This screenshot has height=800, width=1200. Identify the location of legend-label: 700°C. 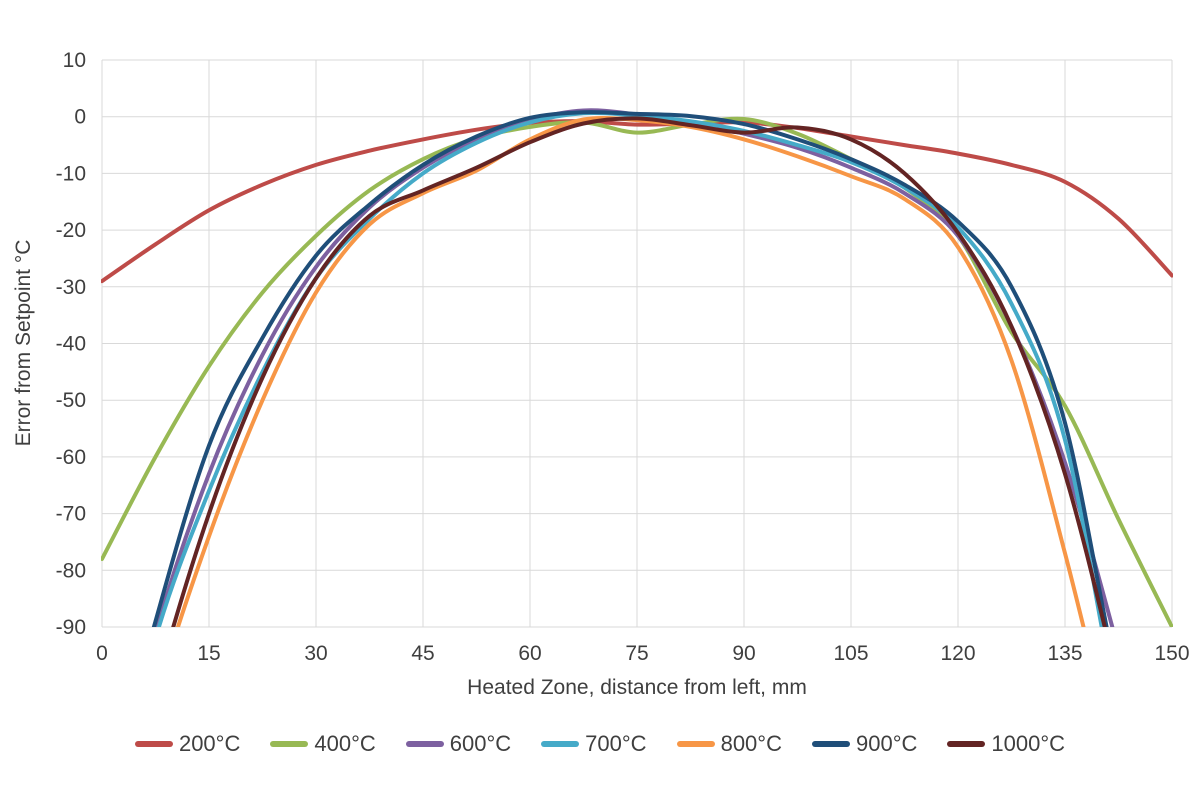
(616, 743).